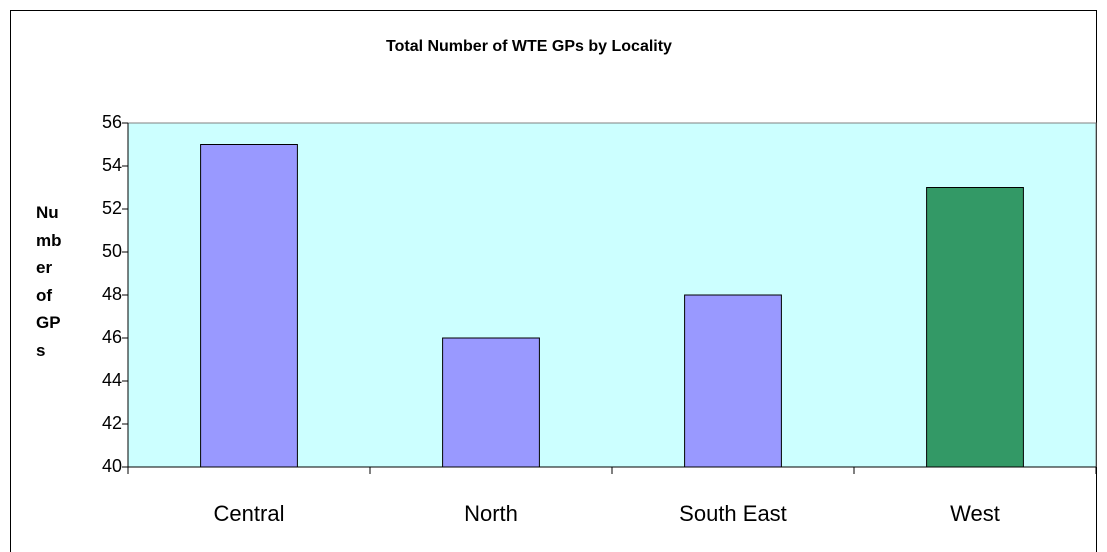 The height and width of the screenshot is (552, 1107). I want to click on y-tick-label: 50, so click(112, 251).